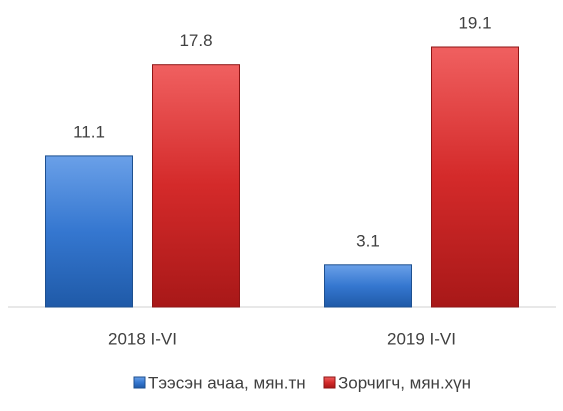 The width and height of the screenshot is (563, 411). I want to click on legend-label: Тээсэн ачаа, мян.тн, so click(227, 382).